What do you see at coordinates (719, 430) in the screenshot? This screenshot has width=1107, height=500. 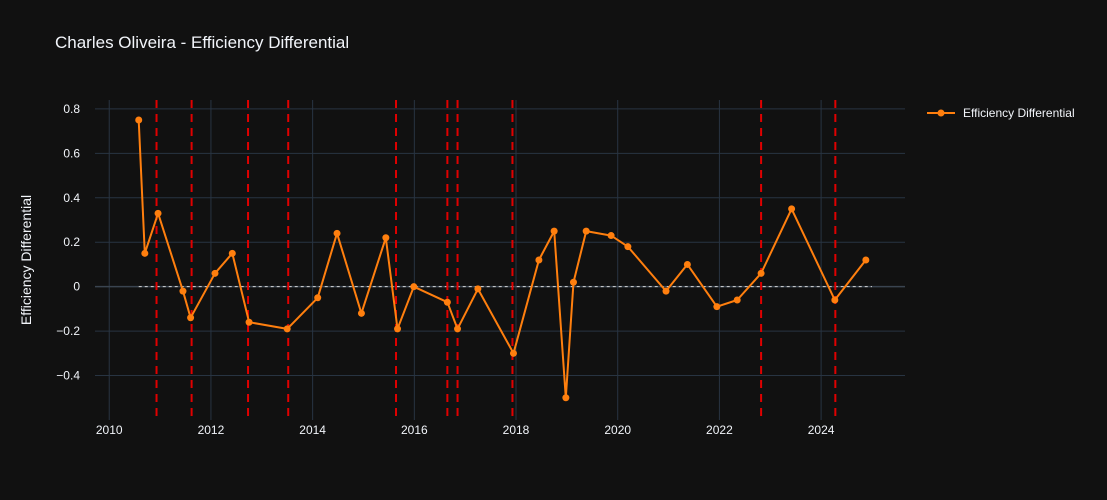 I see `x-tick-label: 2022` at bounding box center [719, 430].